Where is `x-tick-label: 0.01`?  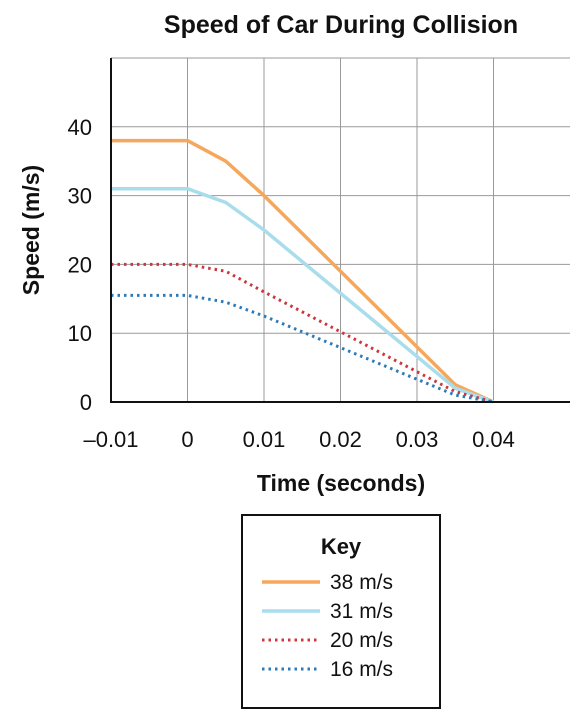 x-tick-label: 0.01 is located at coordinates (264, 439).